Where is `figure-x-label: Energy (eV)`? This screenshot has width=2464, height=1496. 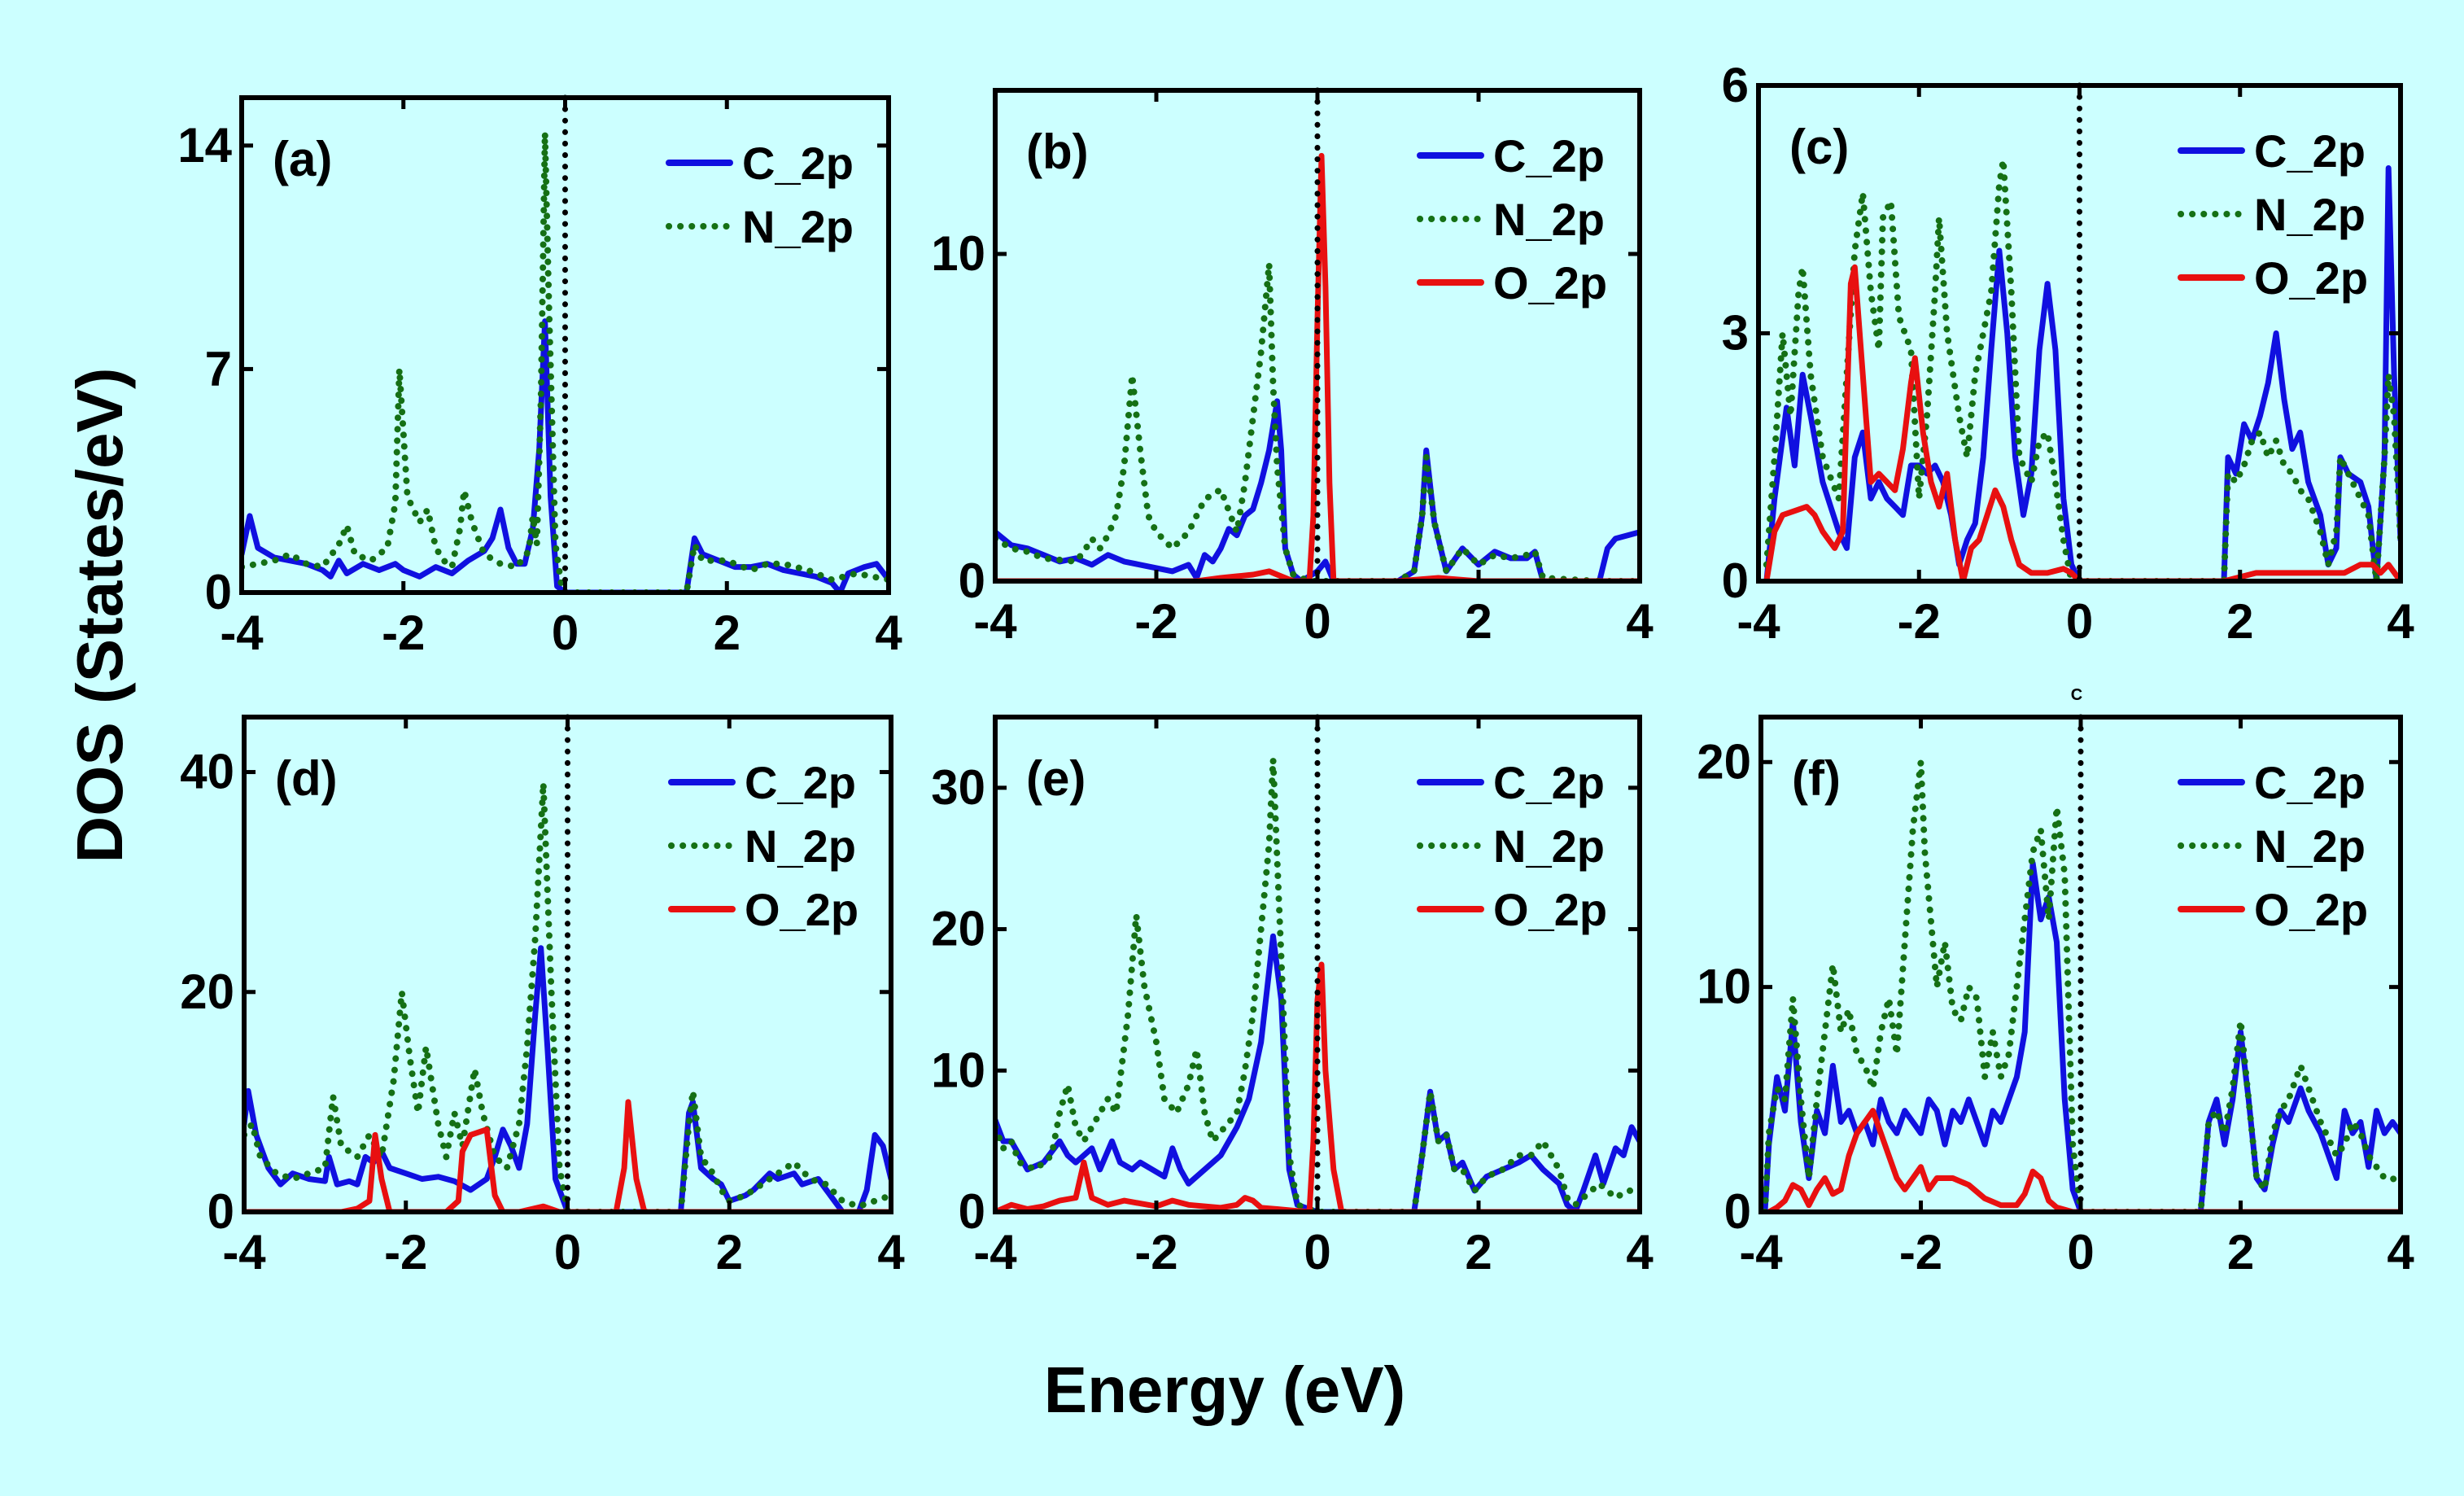
figure-x-label: Energy (eV) is located at coordinates (1225, 1390).